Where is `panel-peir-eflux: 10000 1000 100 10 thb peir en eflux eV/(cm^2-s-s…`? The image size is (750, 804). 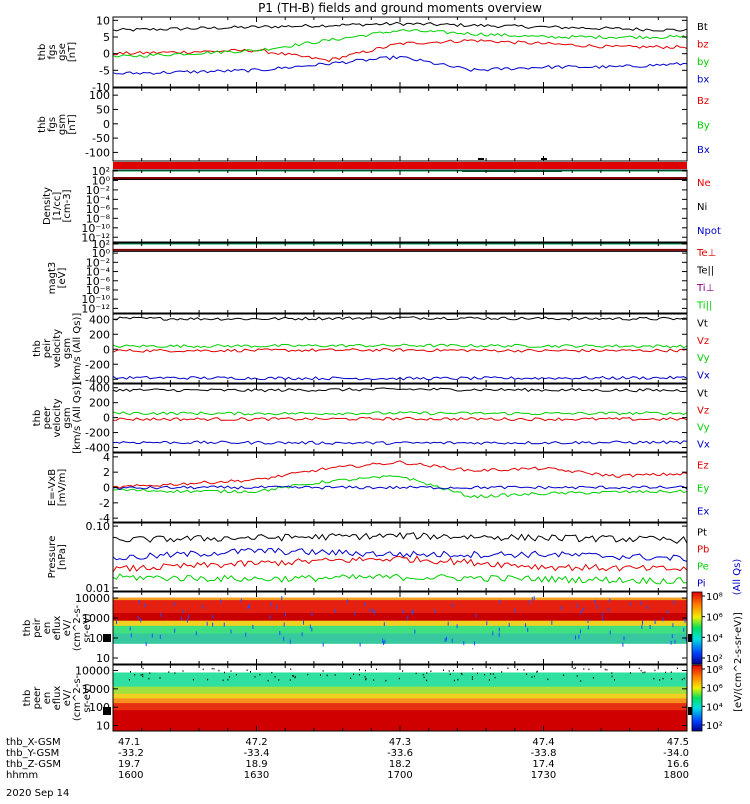 panel-peir-eflux: 10000 1000 100 10 thb peir en eflux eV/(cm^2-s-s… is located at coordinates (358, 628).